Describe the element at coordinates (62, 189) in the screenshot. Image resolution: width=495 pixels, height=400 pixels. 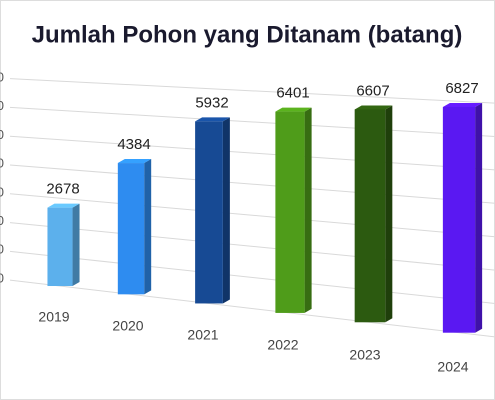
I see `value-label: 2678` at that location.